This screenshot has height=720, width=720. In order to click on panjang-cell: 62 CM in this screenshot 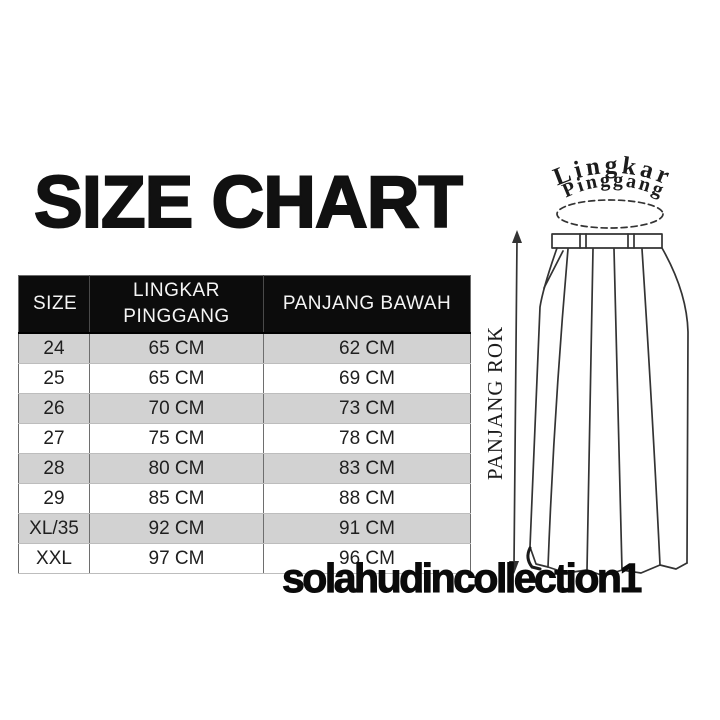, I will do `click(367, 348)`.